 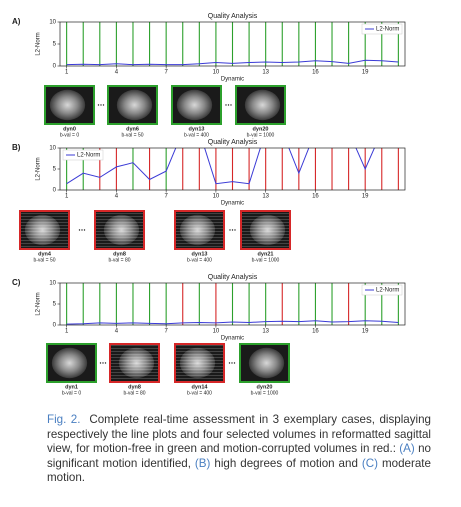 I want to click on thumbnail-bval: b-val = 50, so click(x=44, y=260).